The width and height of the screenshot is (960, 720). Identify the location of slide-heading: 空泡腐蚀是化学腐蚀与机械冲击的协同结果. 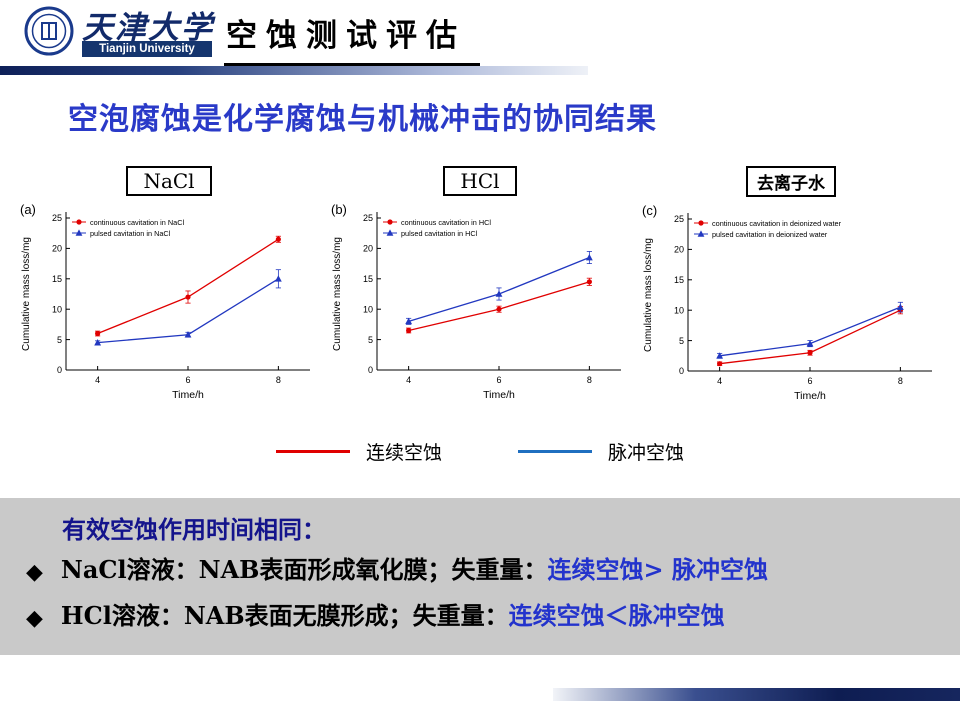
(362, 119).